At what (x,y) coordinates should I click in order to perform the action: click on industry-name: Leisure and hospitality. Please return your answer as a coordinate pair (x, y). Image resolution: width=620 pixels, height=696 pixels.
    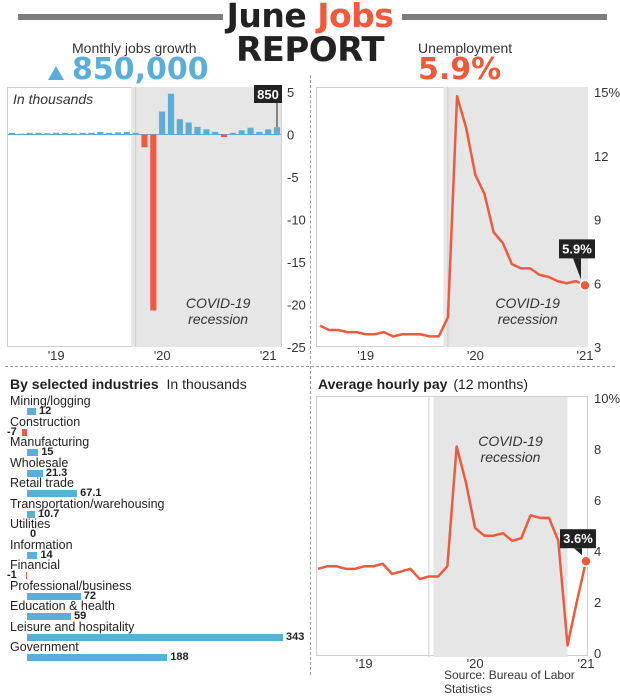
    Looking at the image, I should click on (72, 626).